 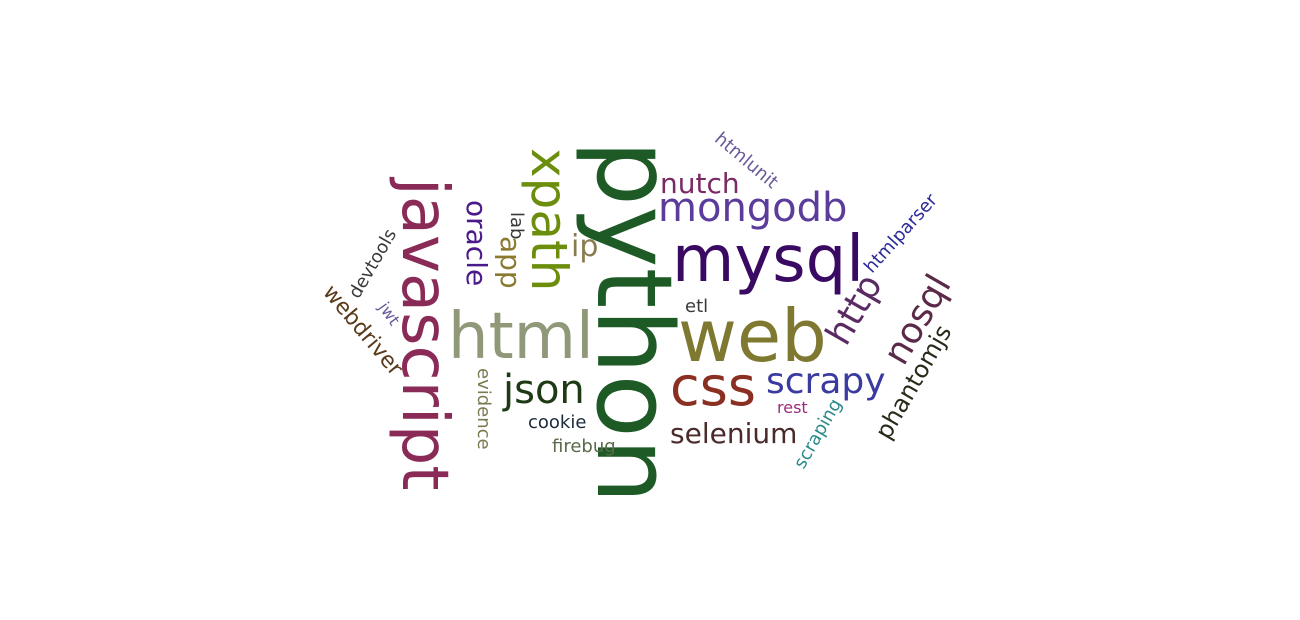 I want to click on word-cookie: cookie, so click(x=557, y=422).